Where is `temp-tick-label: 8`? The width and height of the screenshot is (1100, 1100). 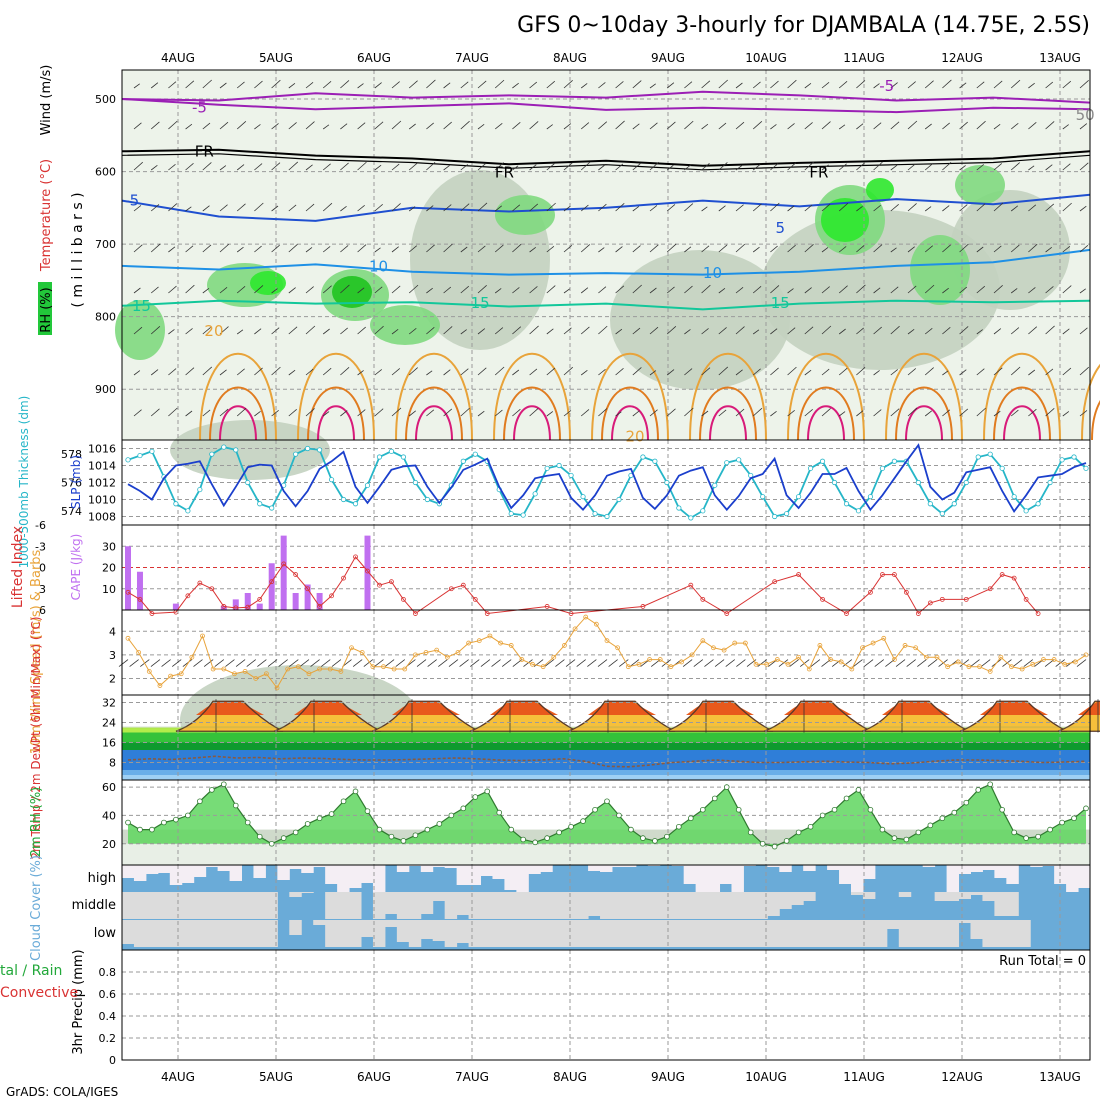
temp-tick-label: 8 is located at coordinates (112, 763).